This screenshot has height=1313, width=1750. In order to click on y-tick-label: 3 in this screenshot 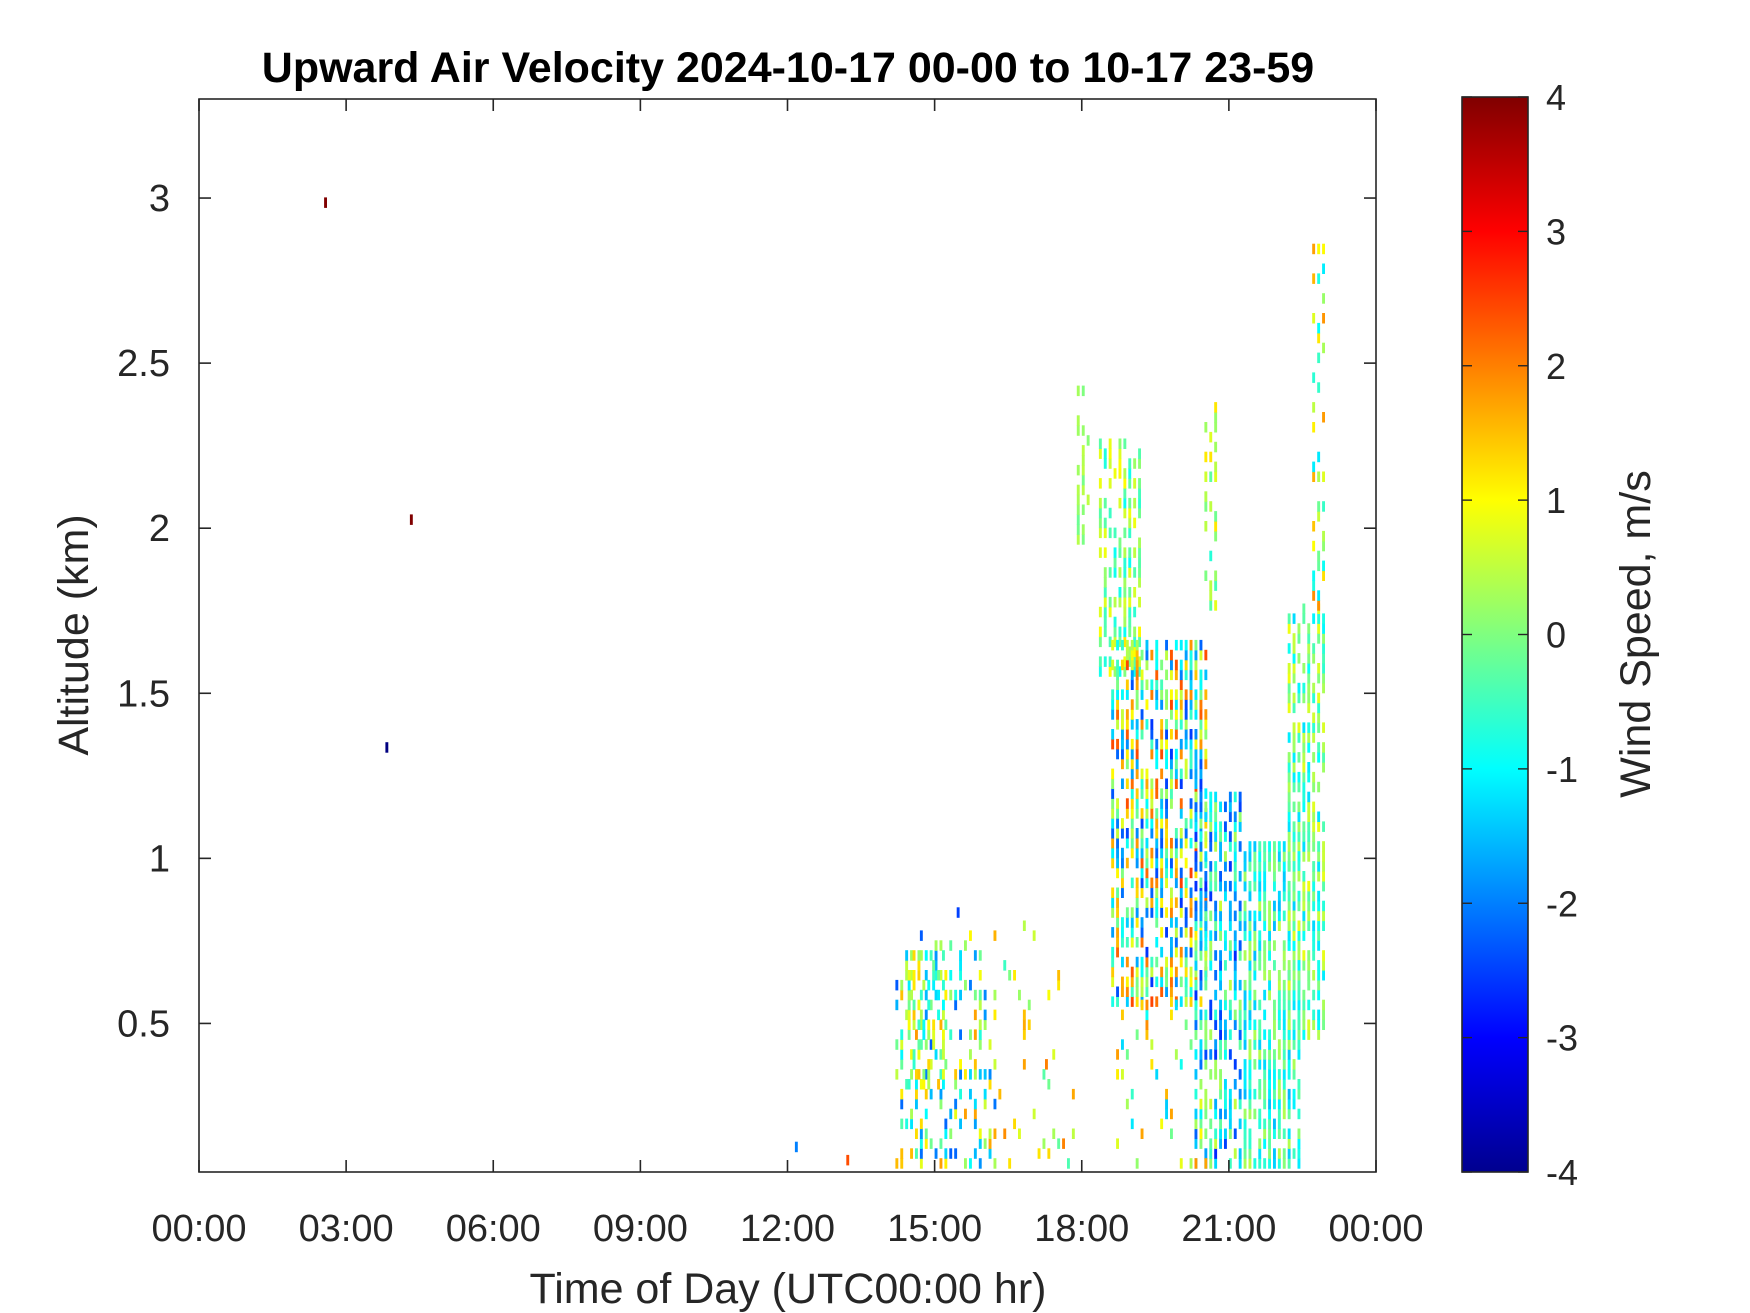, I will do `click(159, 199)`.